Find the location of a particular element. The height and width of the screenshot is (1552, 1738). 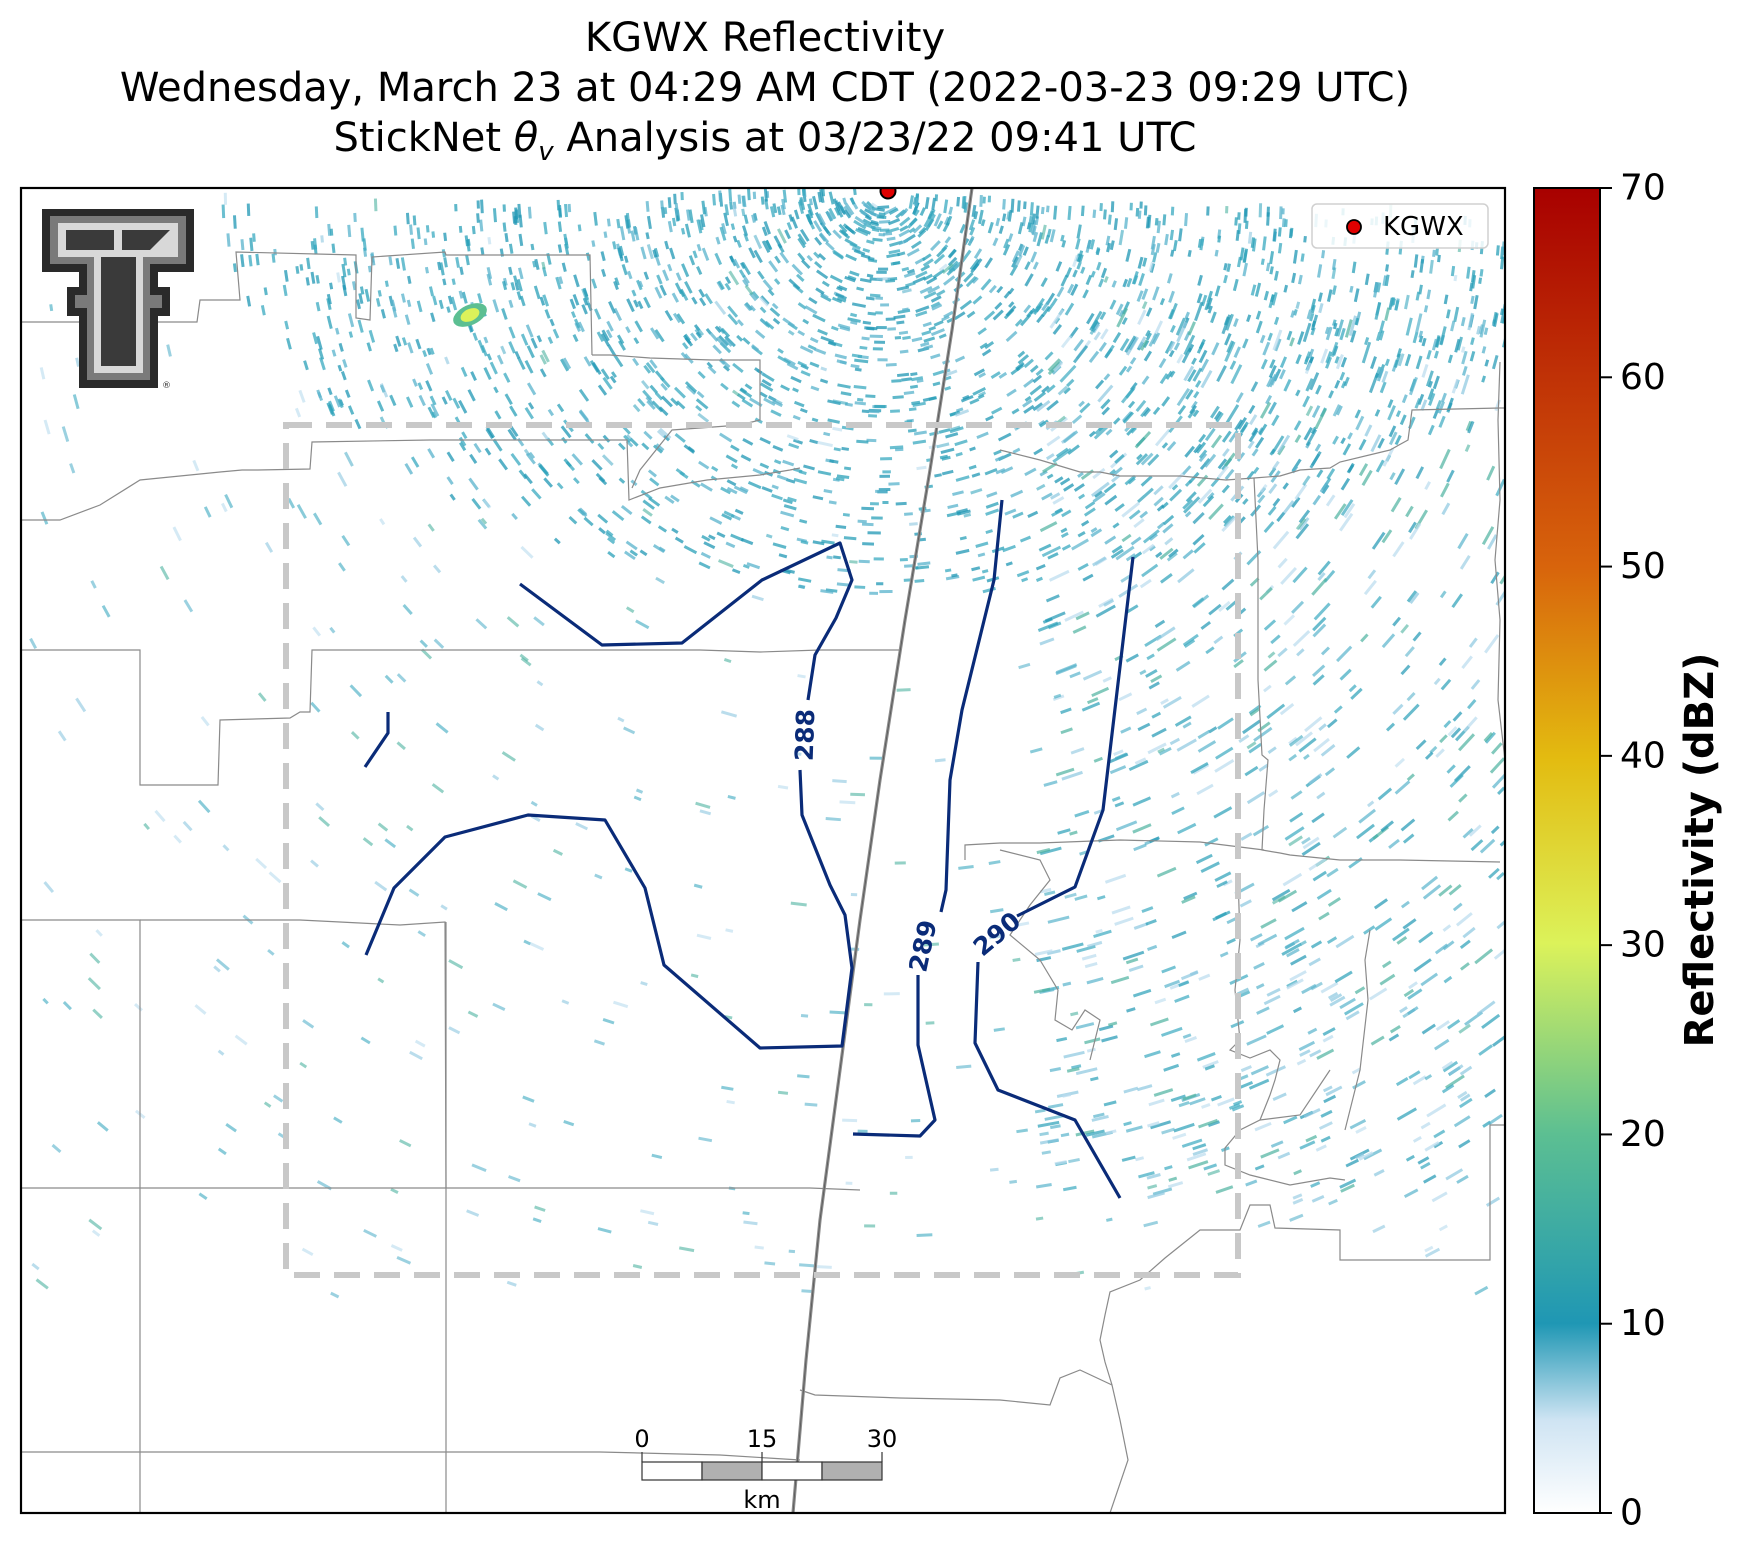

contour-289-upper is located at coordinates (971, 706).